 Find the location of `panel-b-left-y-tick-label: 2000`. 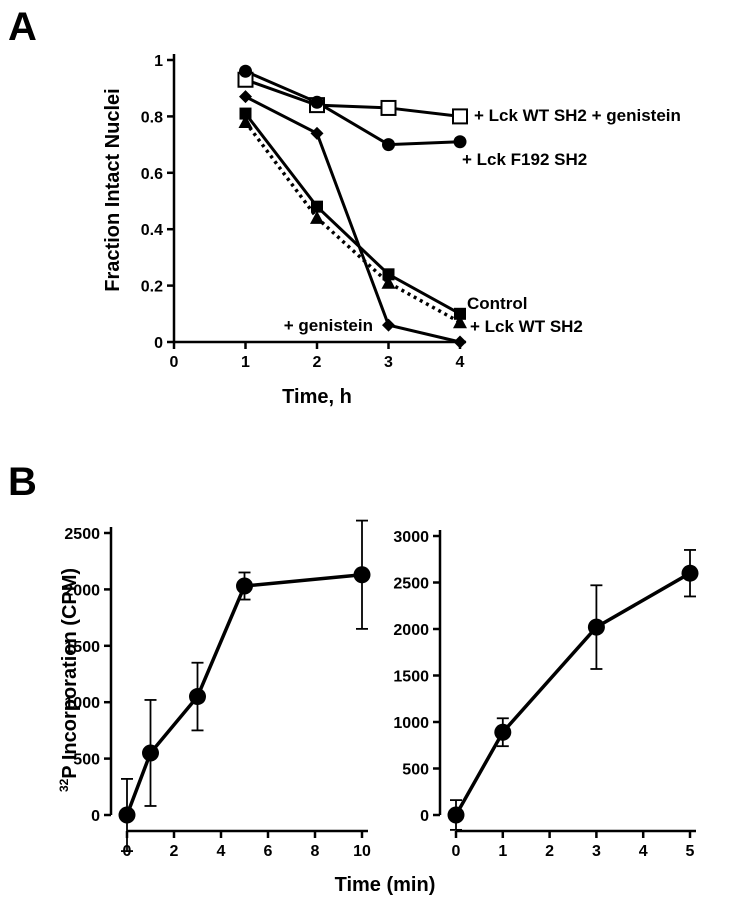

panel-b-left-y-tick-label: 2000 is located at coordinates (82, 590).